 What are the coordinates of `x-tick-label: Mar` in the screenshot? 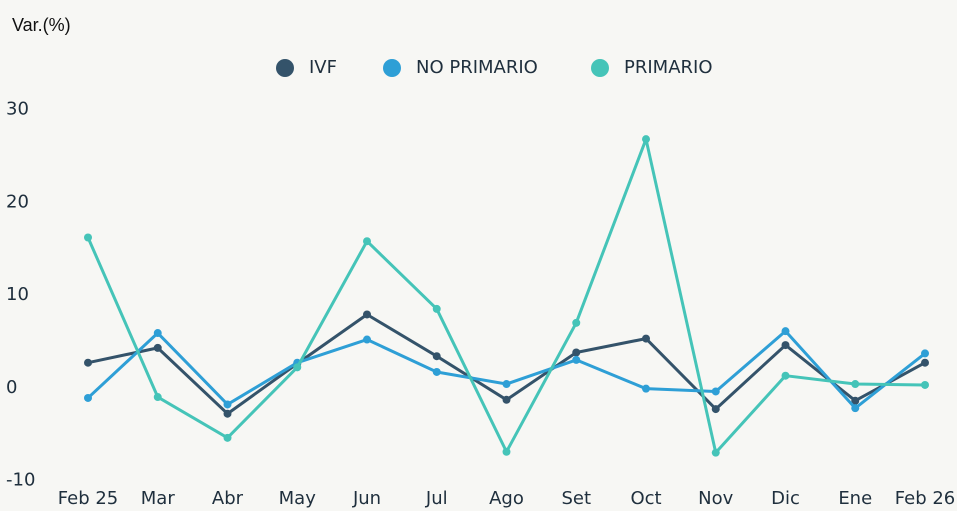 It's located at (158, 498).